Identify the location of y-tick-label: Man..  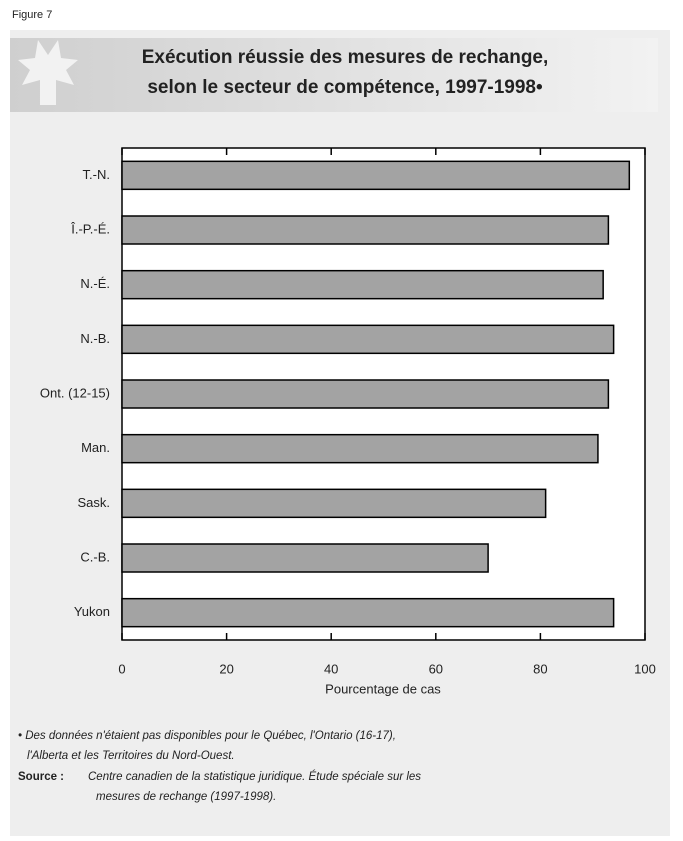
(95, 447).